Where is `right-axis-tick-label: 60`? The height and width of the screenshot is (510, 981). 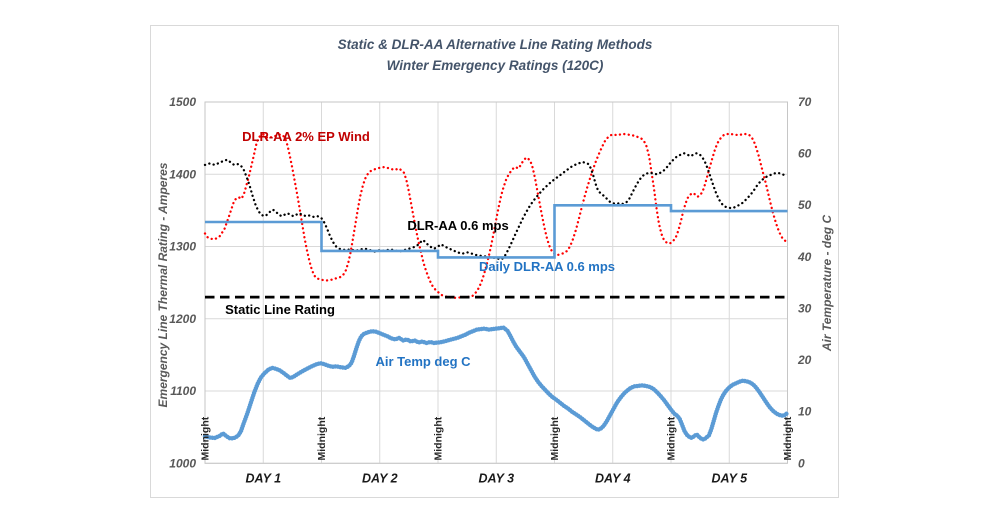
right-axis-tick-label: 60 is located at coordinates (805, 154).